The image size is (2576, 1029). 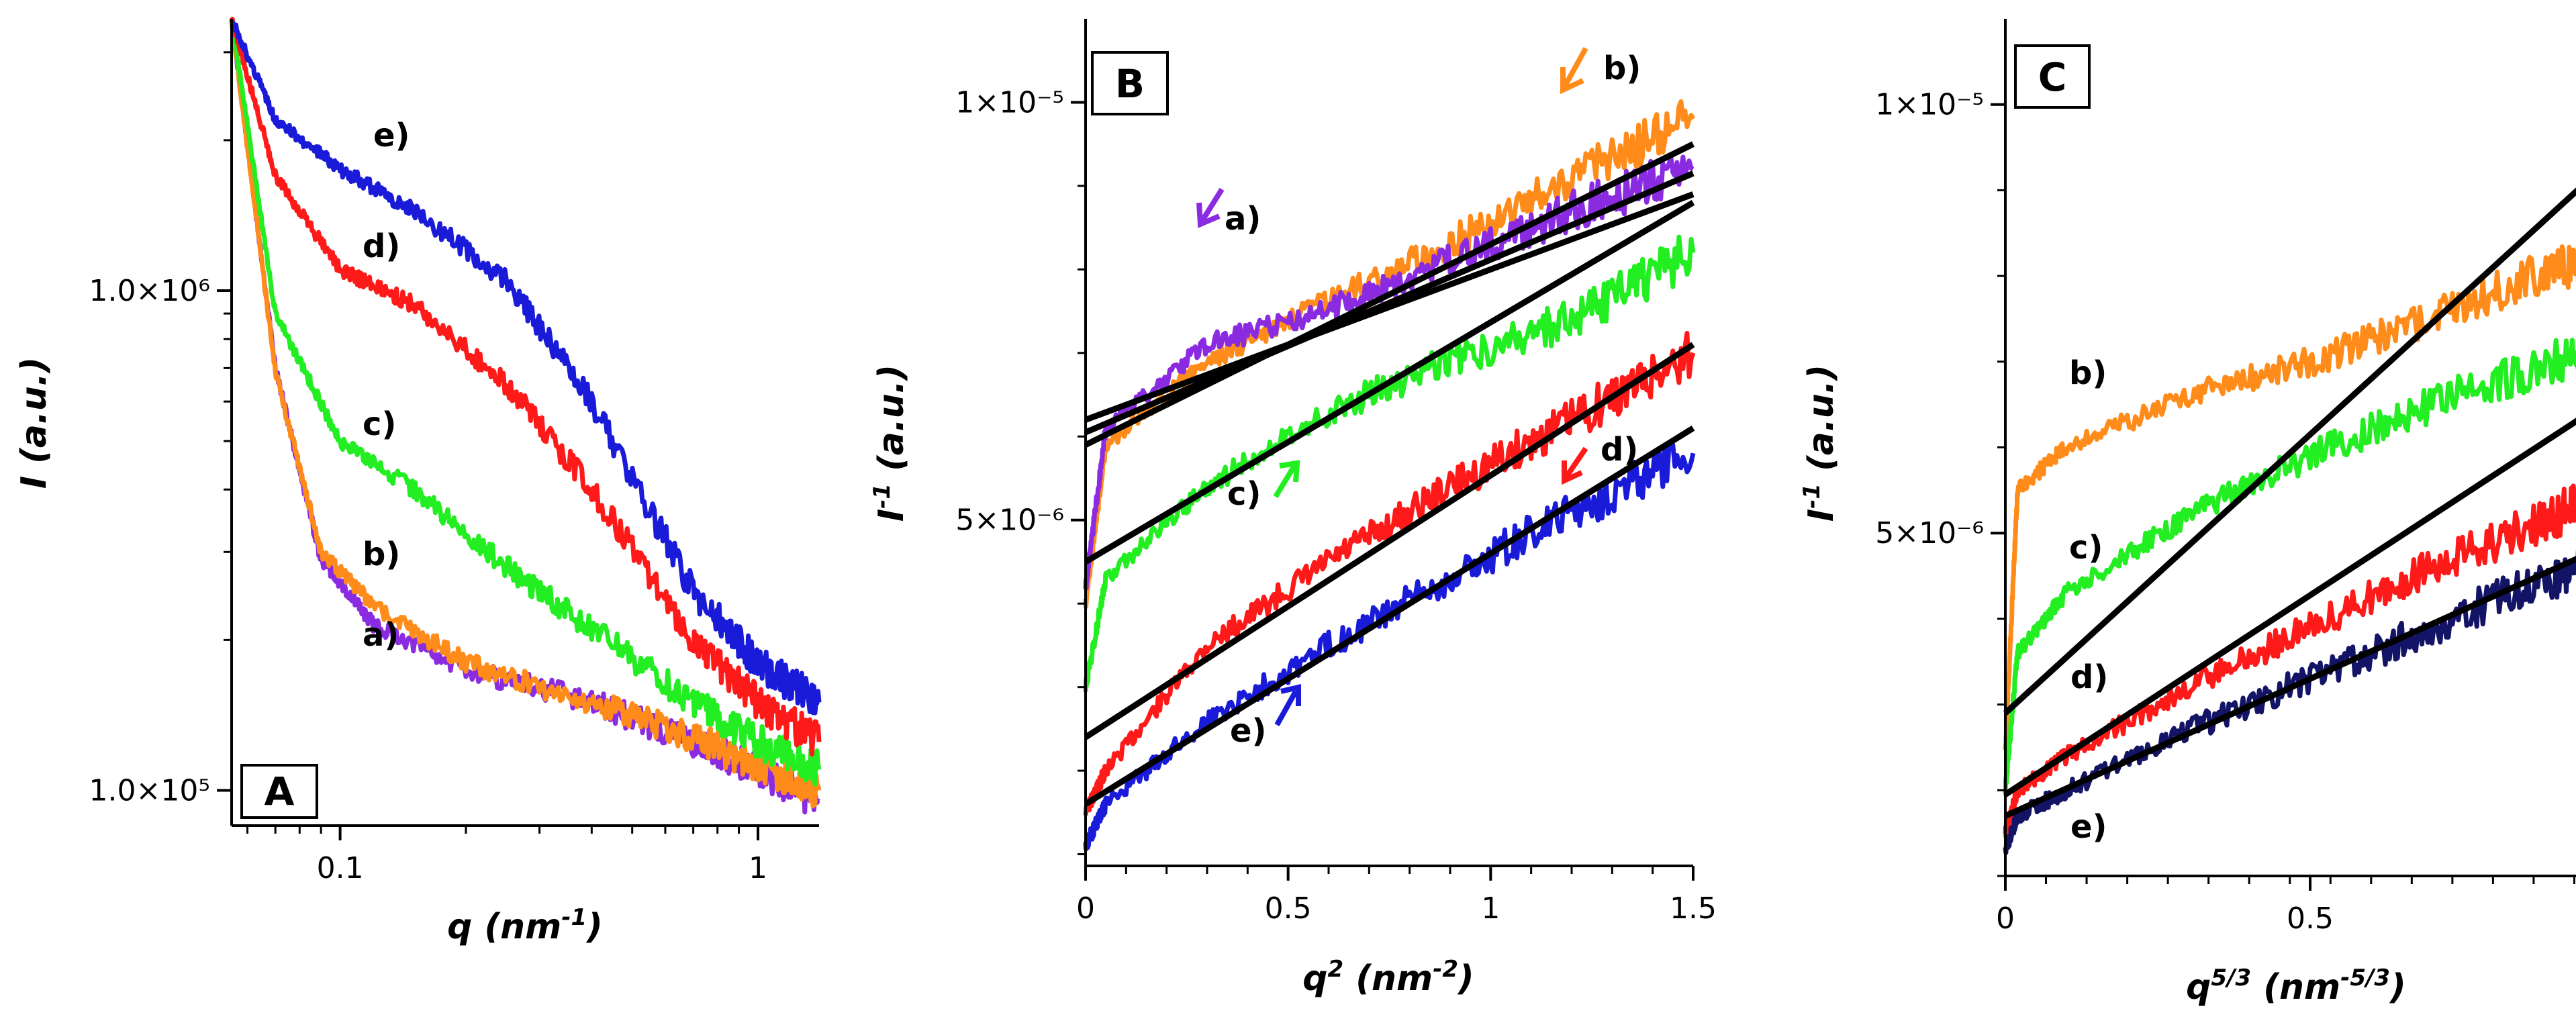 I want to click on panel-c-letter-box, so click(x=2052, y=76).